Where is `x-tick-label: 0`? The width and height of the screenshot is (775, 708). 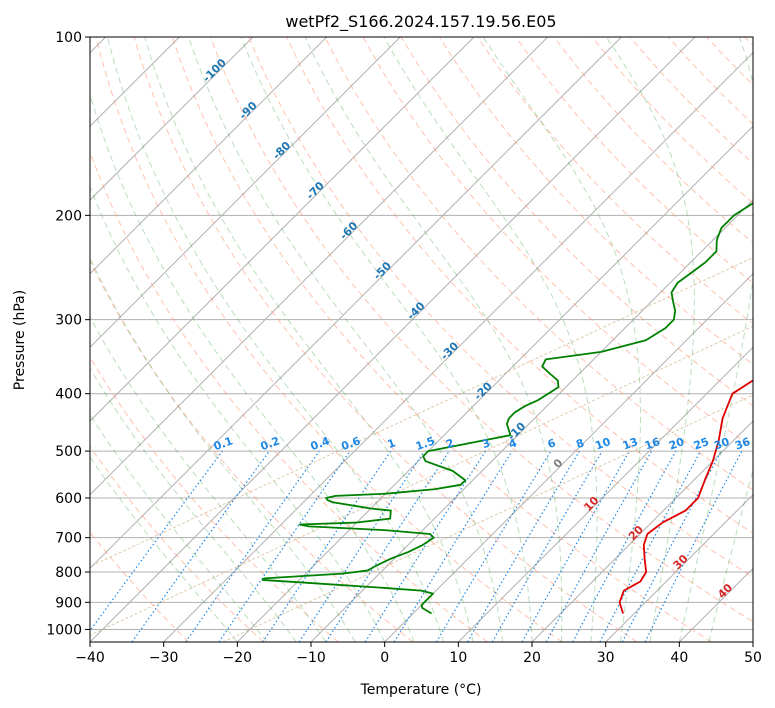
x-tick-label: 0 is located at coordinates (384, 658).